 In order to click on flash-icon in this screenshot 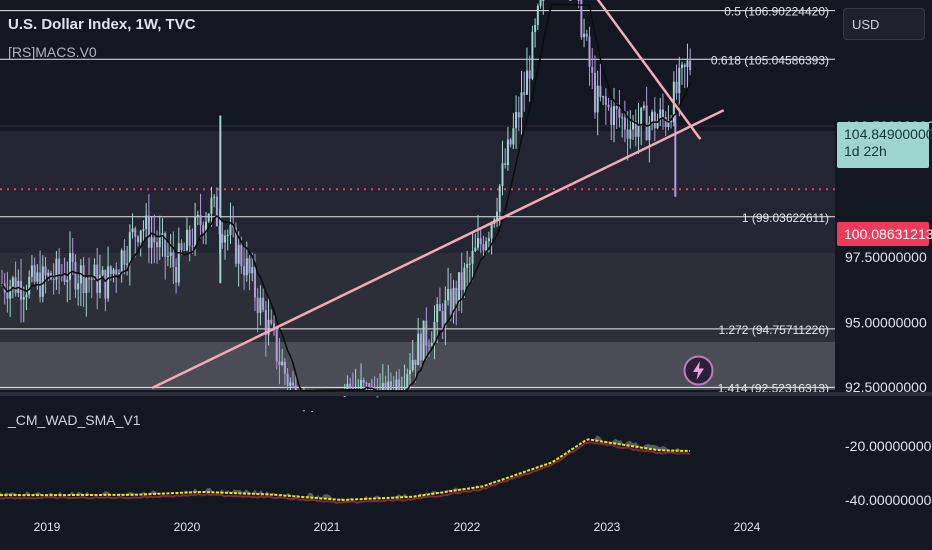, I will do `click(698, 370)`.